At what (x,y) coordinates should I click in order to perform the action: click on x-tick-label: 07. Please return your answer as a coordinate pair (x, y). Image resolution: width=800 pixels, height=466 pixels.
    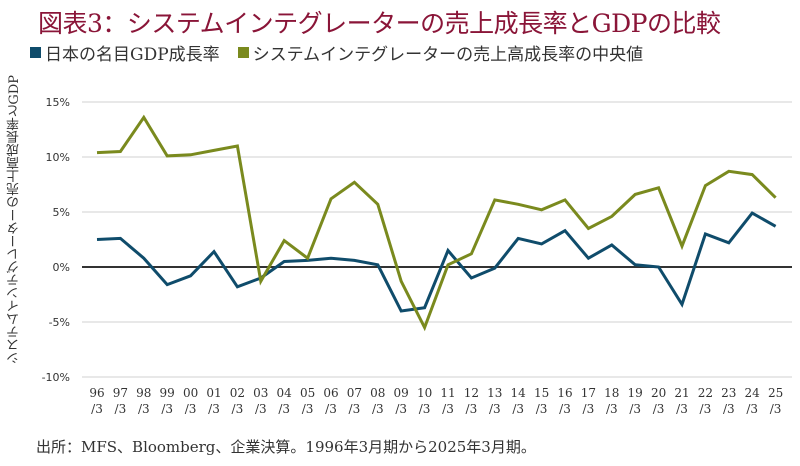
    Looking at the image, I should click on (354, 393).